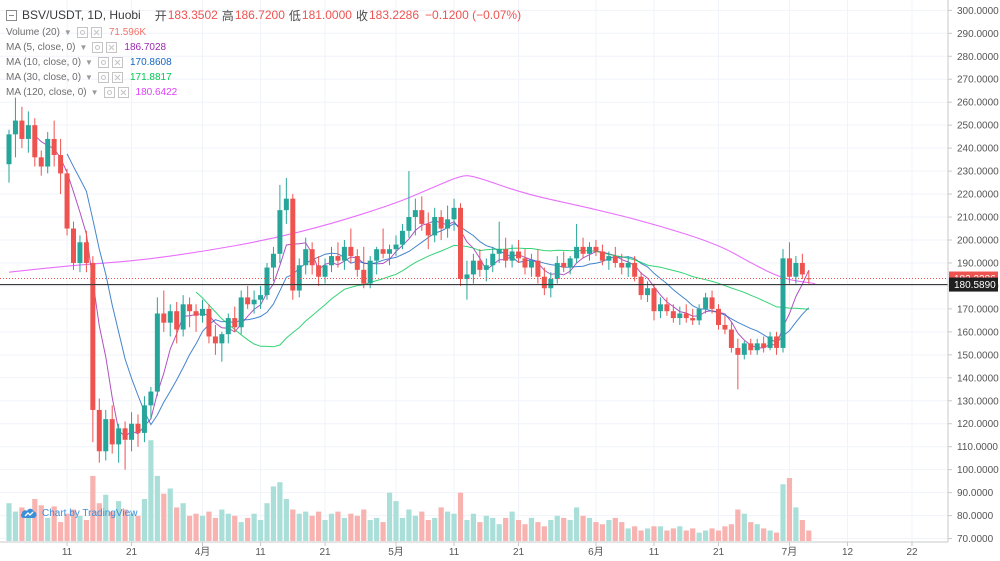 This screenshot has height=561, width=1000. What do you see at coordinates (33, 32) in the screenshot?
I see `indicator-name: Volume (20)` at bounding box center [33, 32].